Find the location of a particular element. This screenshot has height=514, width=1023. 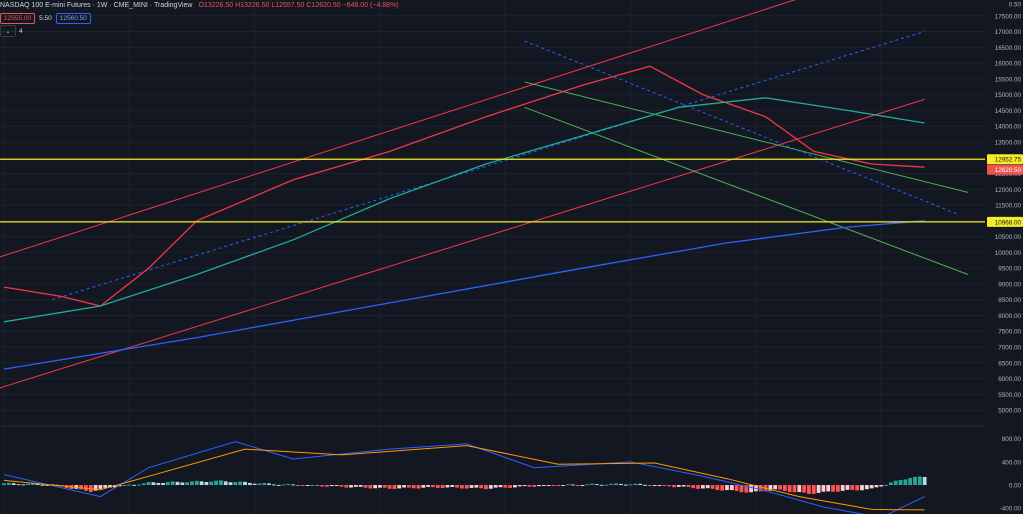

ask-price: 12560.50 is located at coordinates (73, 18).